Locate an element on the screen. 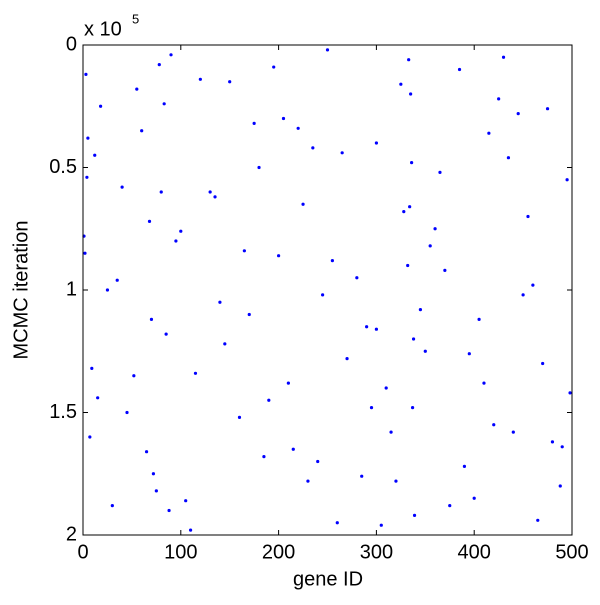 The image size is (600, 605). x-tick-label: 400 is located at coordinates (474, 552).